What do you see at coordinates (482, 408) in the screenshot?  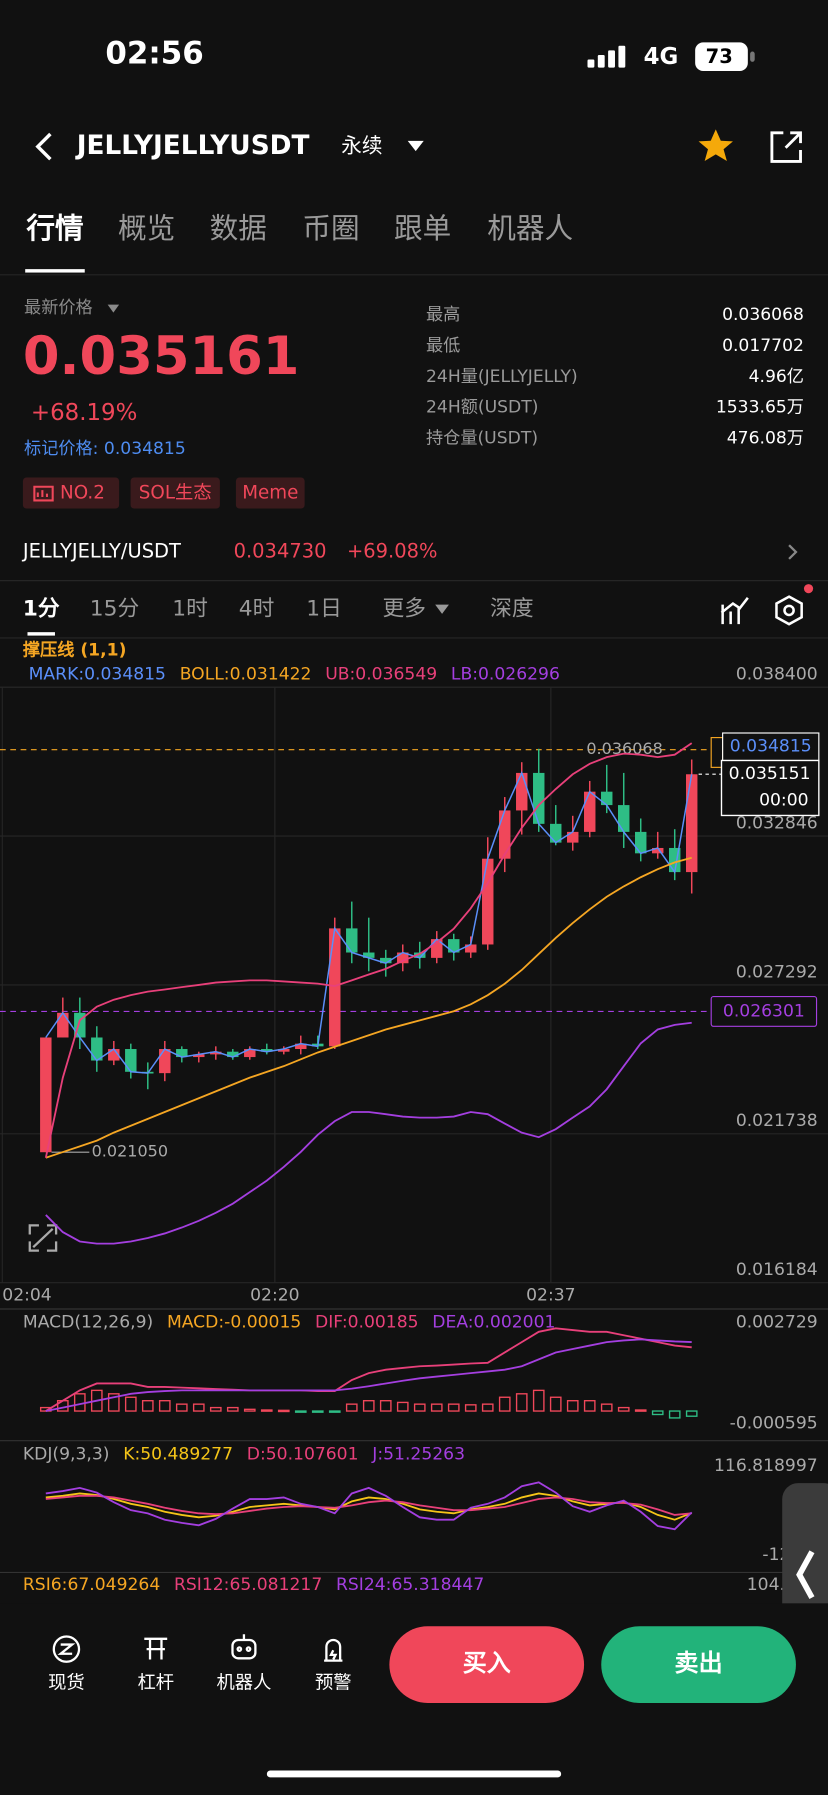 I see `stat-label: 24H额(USDT)` at bounding box center [482, 408].